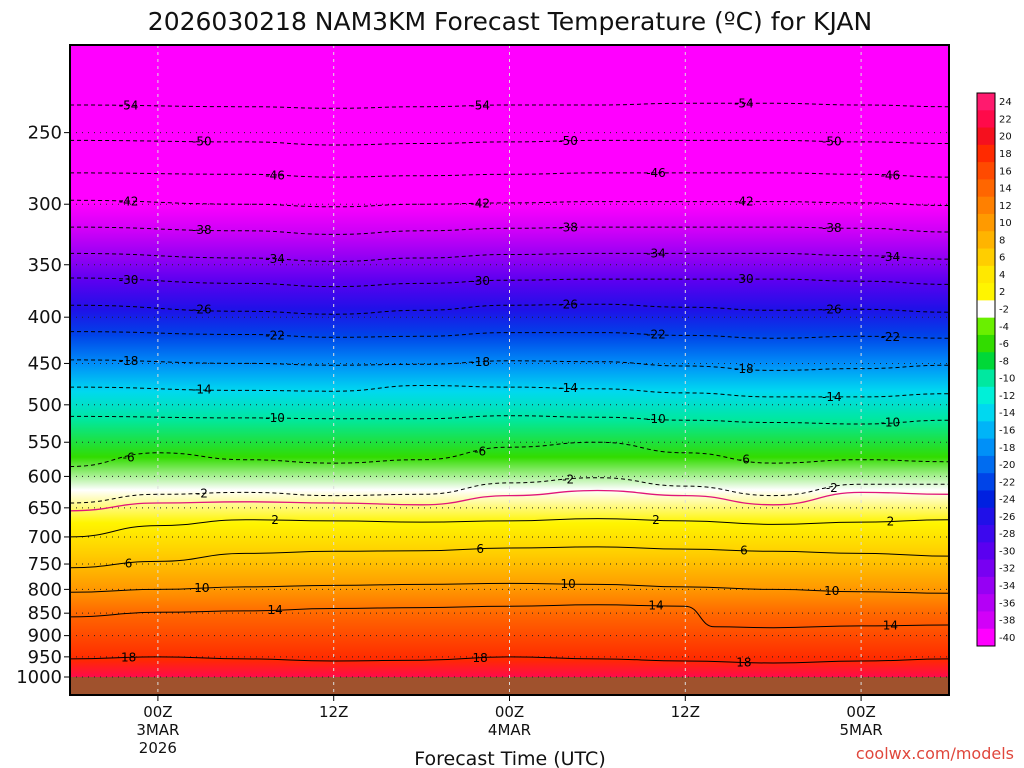 The image size is (1024, 768). What do you see at coordinates (1004, 310) in the screenshot?
I see `colorbar-label: -2` at bounding box center [1004, 310].